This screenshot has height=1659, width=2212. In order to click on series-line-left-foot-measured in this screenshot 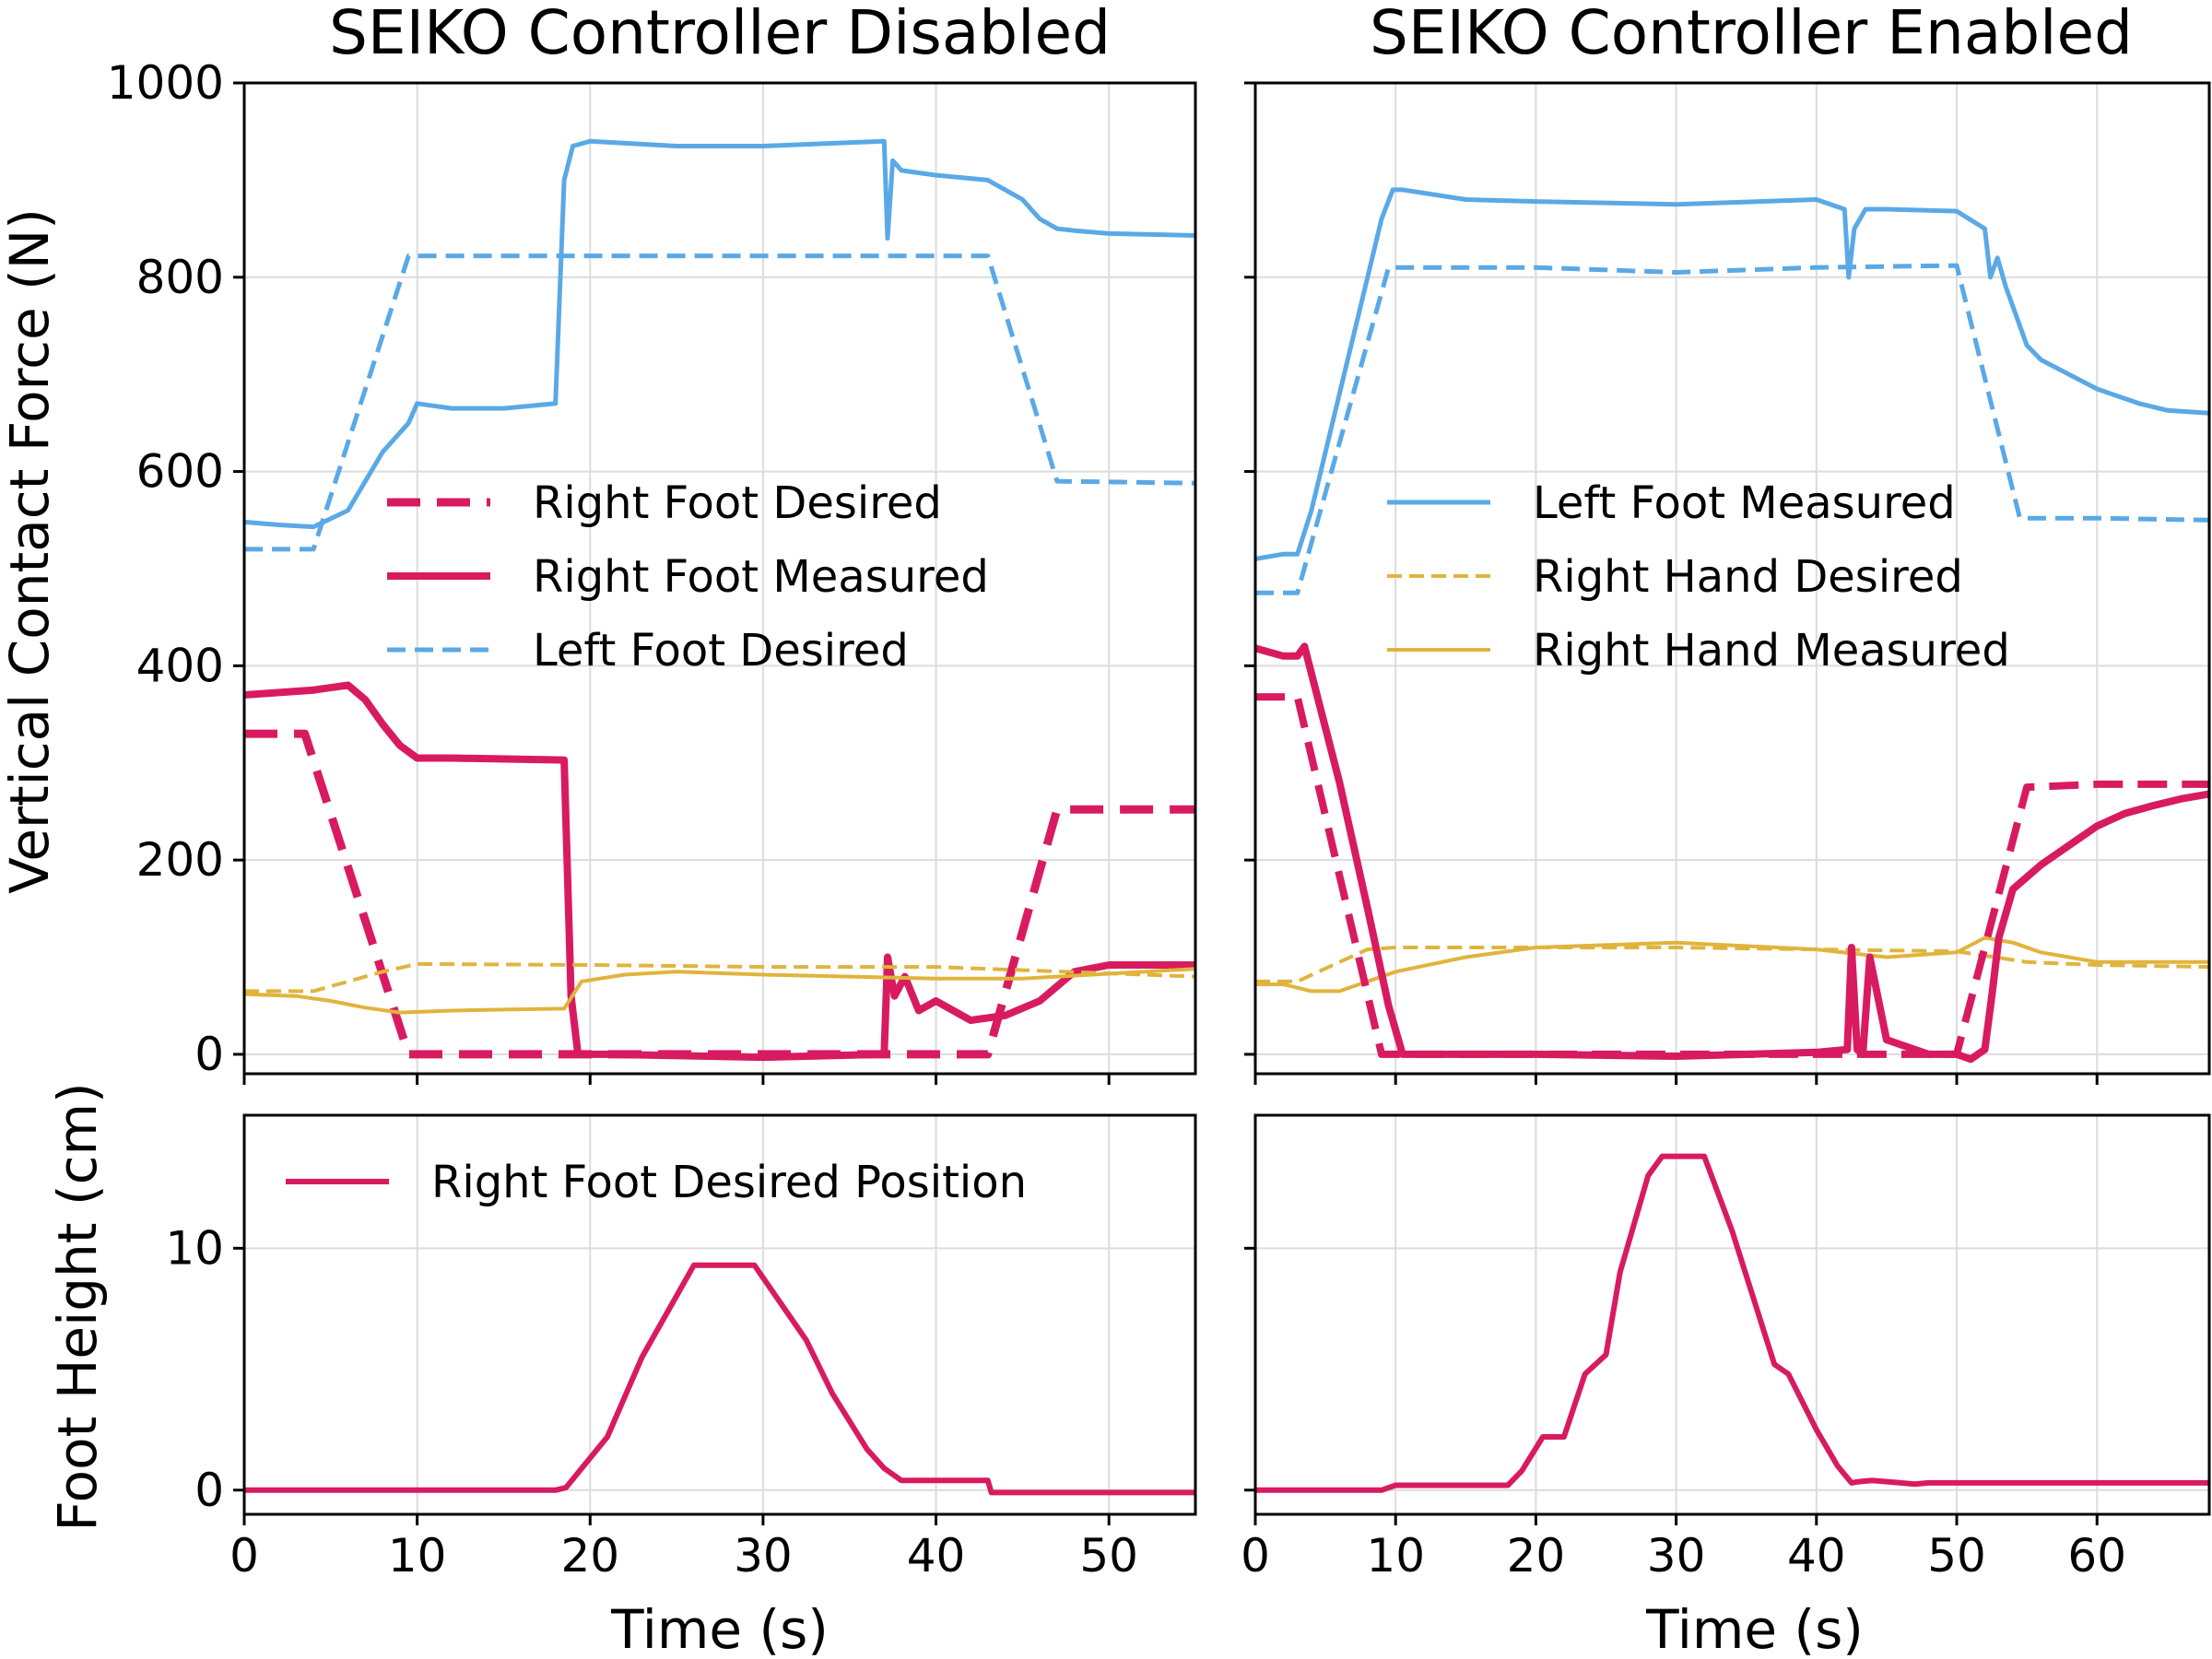, I will do `click(1732, 374)`.